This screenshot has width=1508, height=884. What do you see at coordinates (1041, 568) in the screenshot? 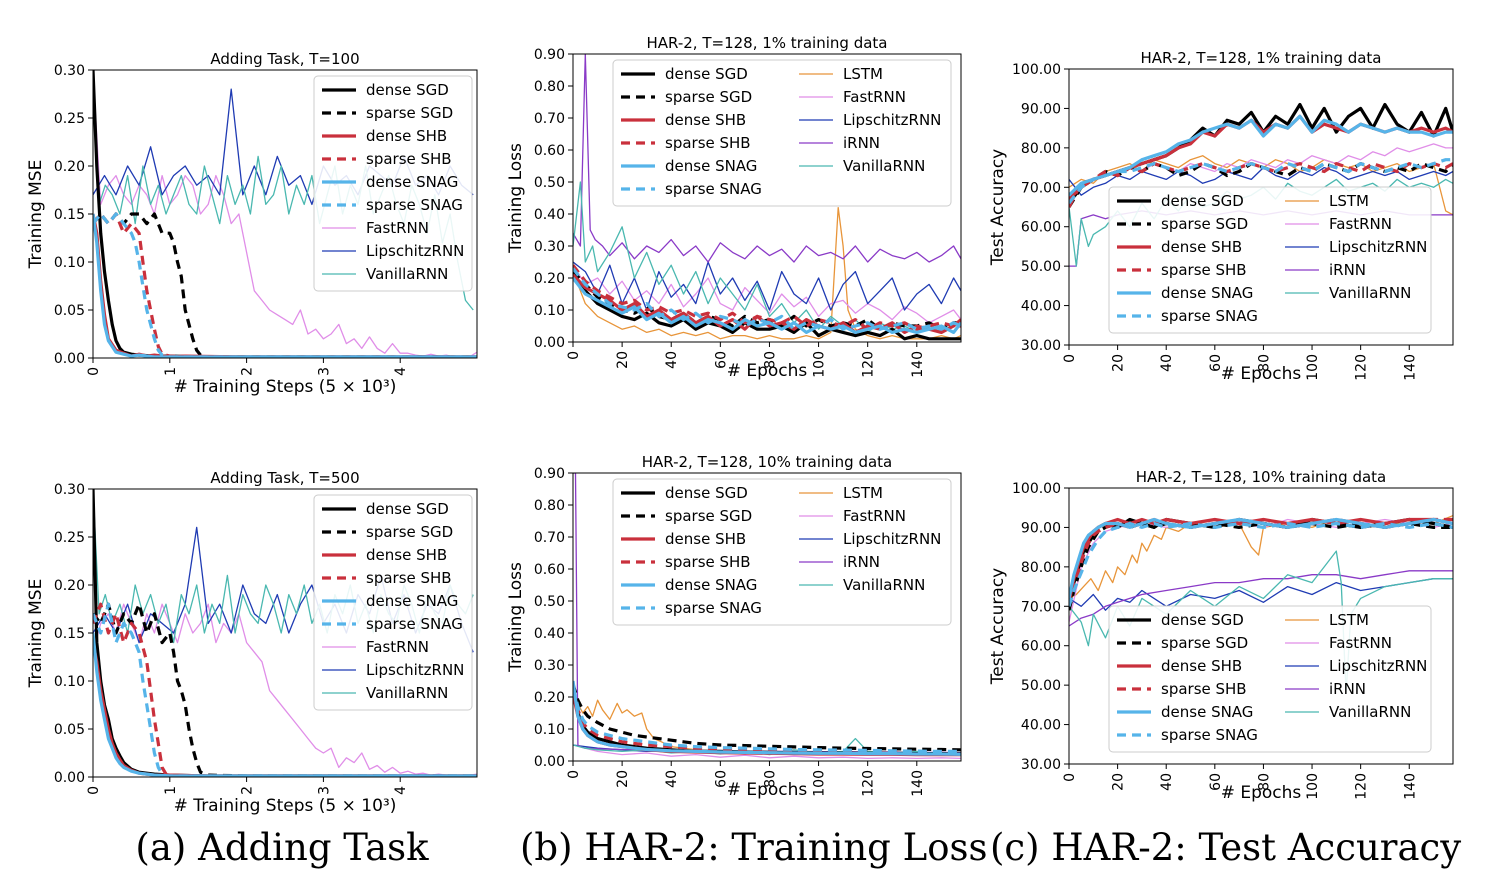
I see `y-tick-label: 80.00` at bounding box center [1041, 568].